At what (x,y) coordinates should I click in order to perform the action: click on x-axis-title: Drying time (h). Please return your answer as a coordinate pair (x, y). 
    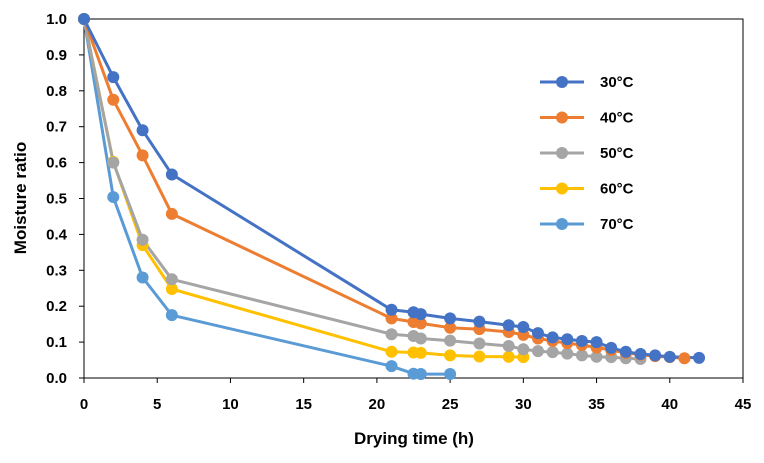
    Looking at the image, I should click on (414, 438).